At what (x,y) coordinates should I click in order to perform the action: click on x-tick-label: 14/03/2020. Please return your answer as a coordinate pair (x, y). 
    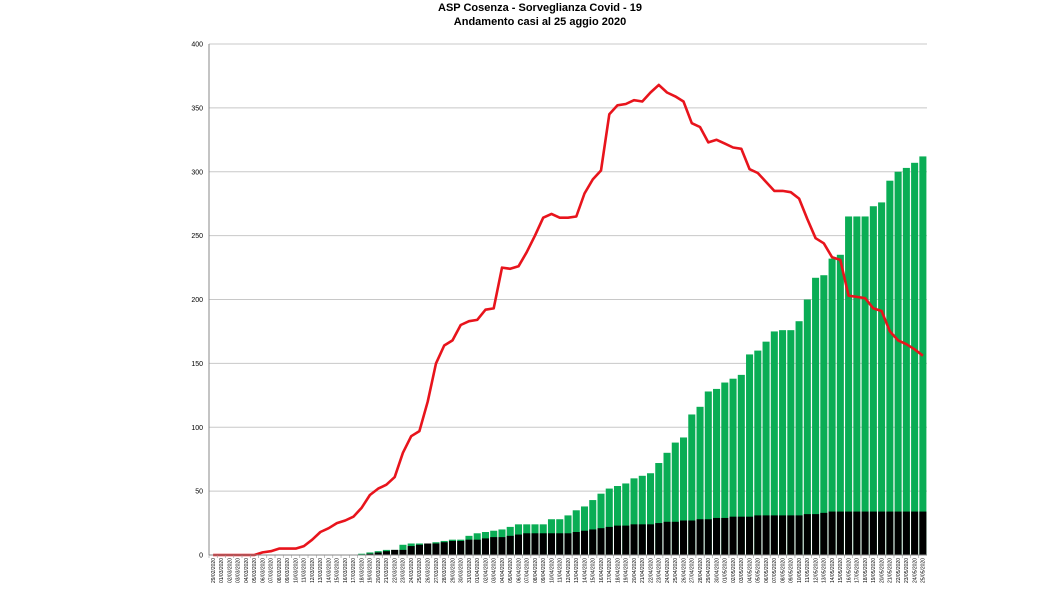
    Looking at the image, I should click on (329, 570).